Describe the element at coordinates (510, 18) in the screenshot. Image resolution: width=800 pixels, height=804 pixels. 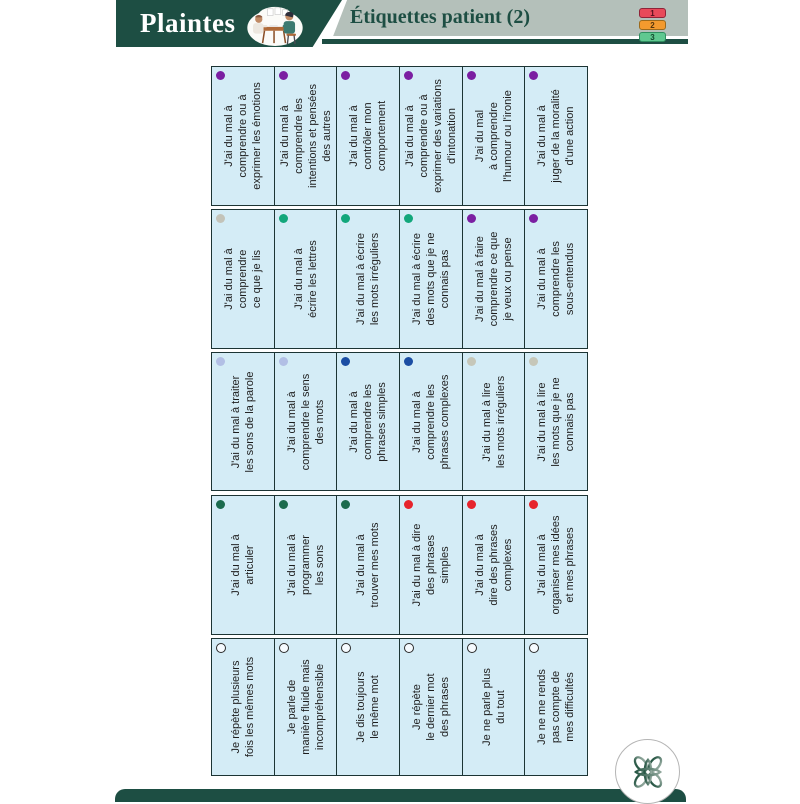
I see `header-band` at that location.